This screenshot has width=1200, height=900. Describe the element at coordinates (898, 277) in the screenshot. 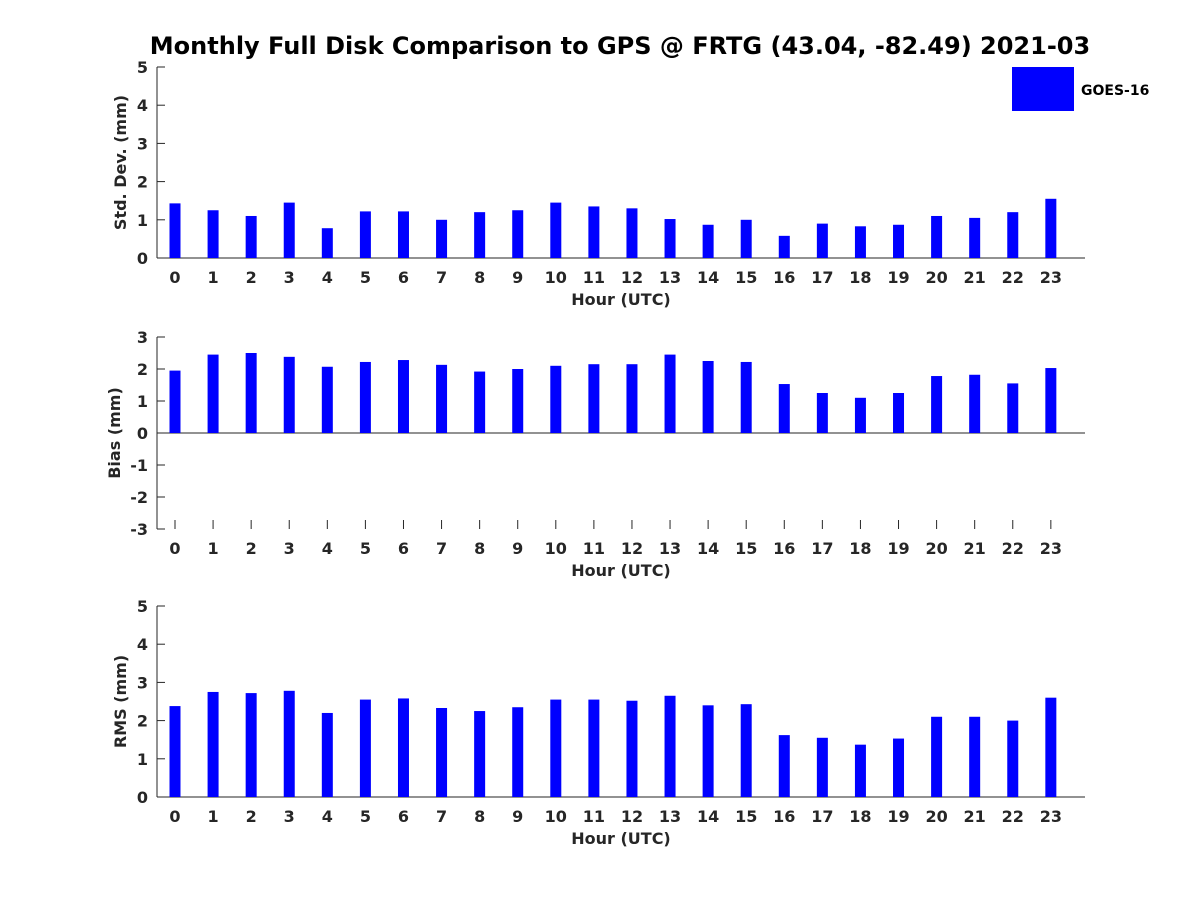

I see `x-tick-label: 19` at that location.